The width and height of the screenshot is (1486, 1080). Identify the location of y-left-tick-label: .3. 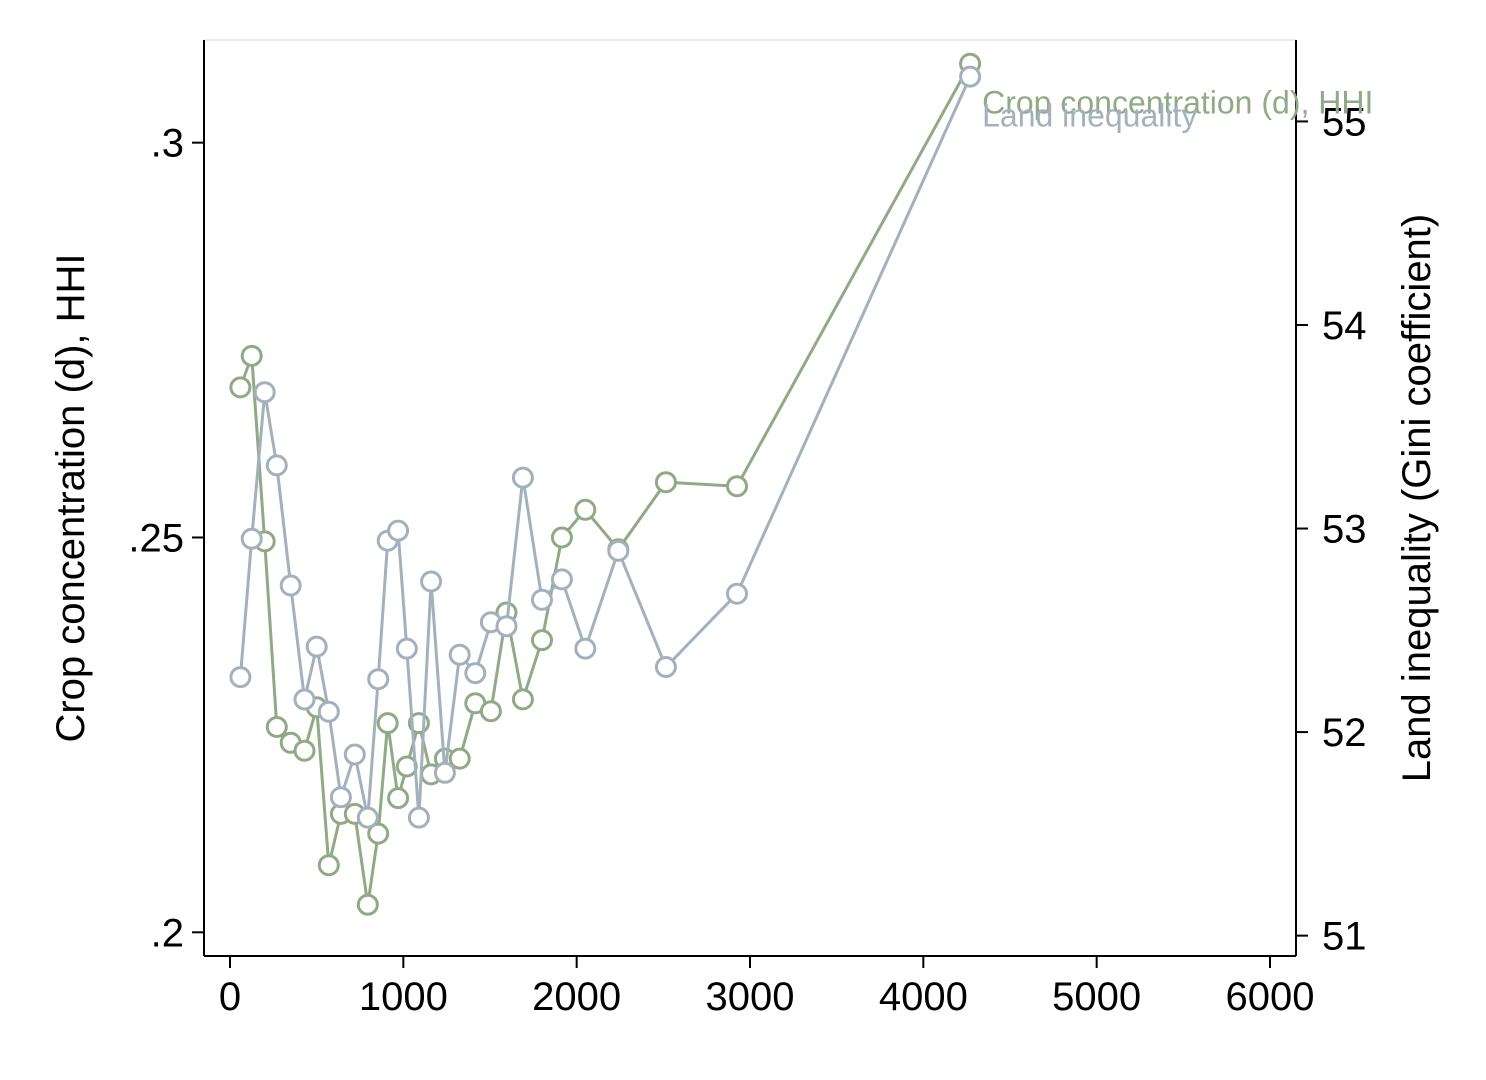
(167, 144).